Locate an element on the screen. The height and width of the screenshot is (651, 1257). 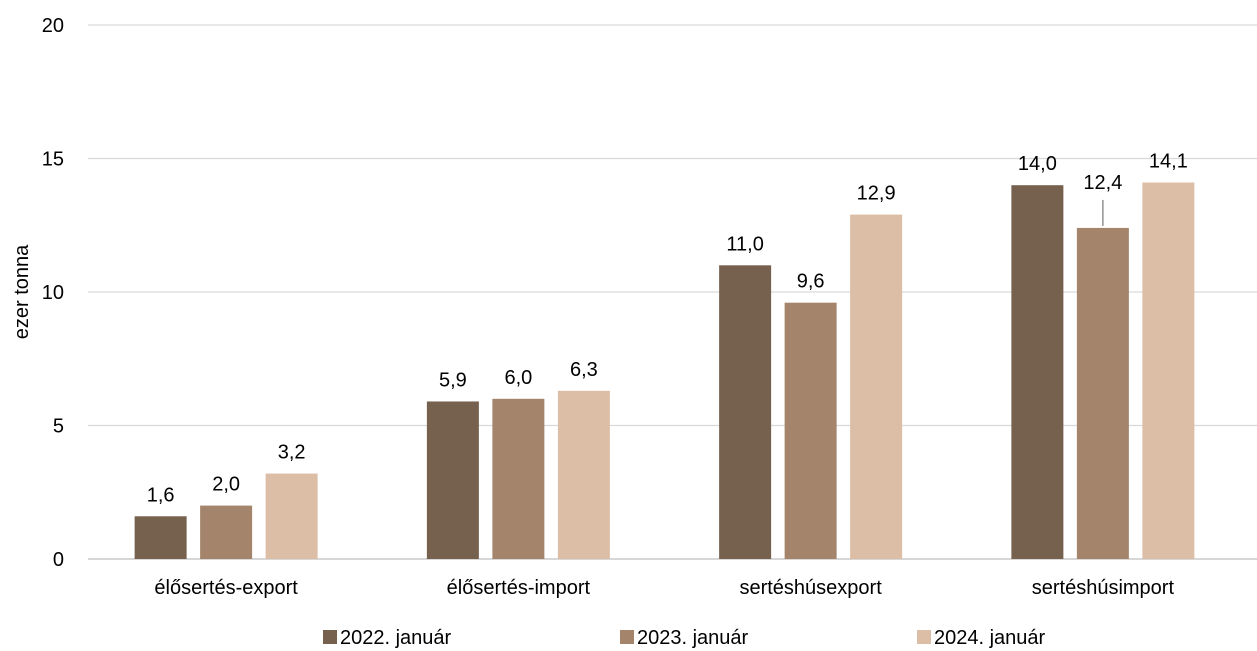
data-label: 14,0 is located at coordinates (1037, 164).